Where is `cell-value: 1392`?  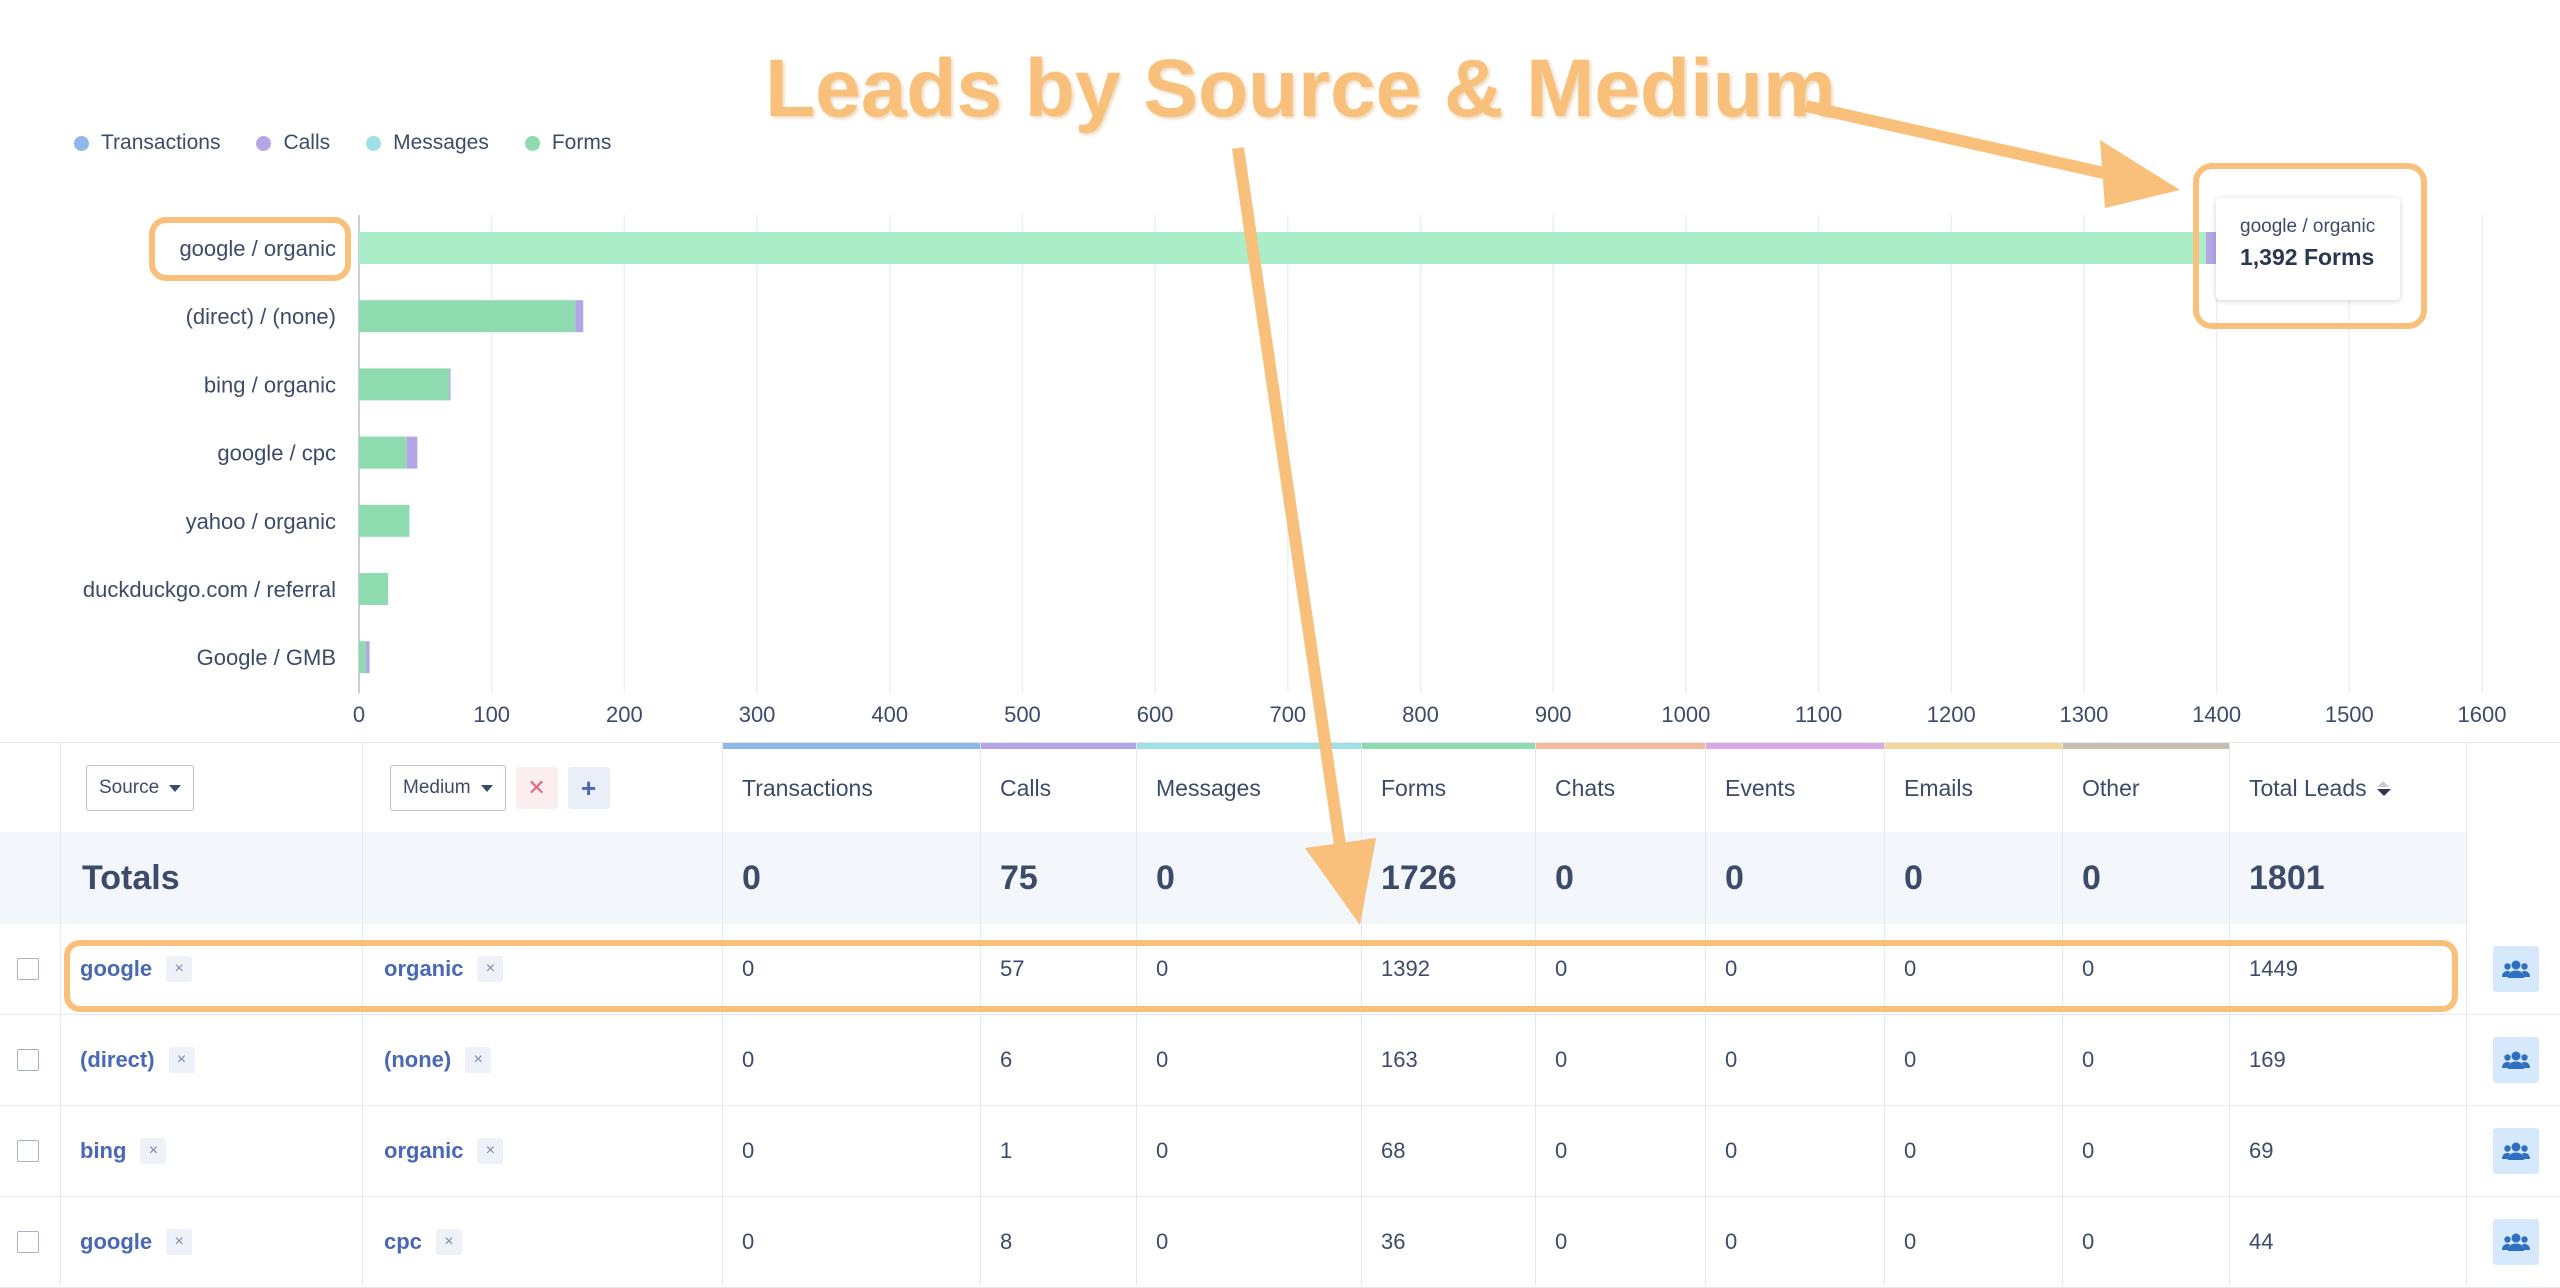
cell-value: 1392 is located at coordinates (1405, 968).